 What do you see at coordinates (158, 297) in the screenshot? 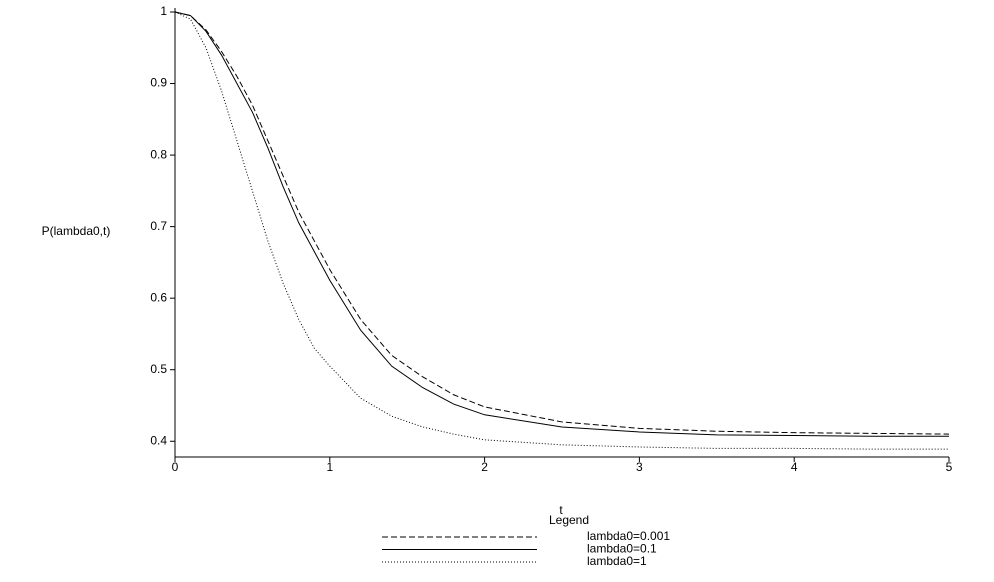
I see `y-tick-label: 0.6` at bounding box center [158, 297].